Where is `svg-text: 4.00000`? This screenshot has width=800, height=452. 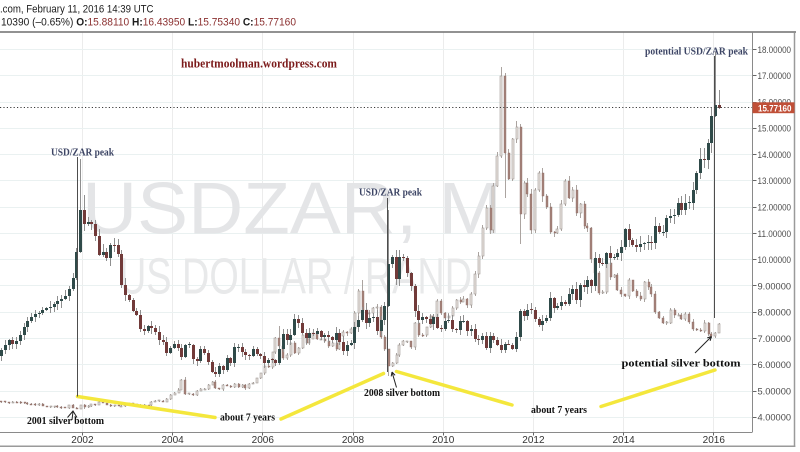 svg-text: 4.00000 is located at coordinates (775, 418).